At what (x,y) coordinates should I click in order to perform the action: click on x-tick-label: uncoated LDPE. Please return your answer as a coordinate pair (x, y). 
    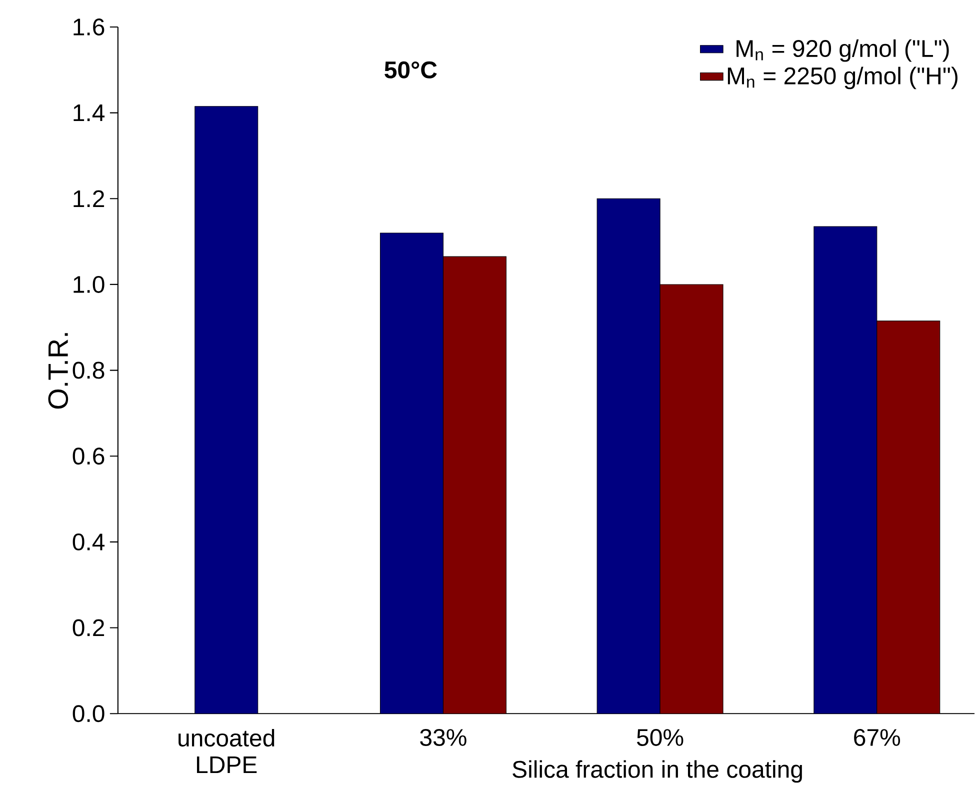
    Looking at the image, I should click on (226, 751).